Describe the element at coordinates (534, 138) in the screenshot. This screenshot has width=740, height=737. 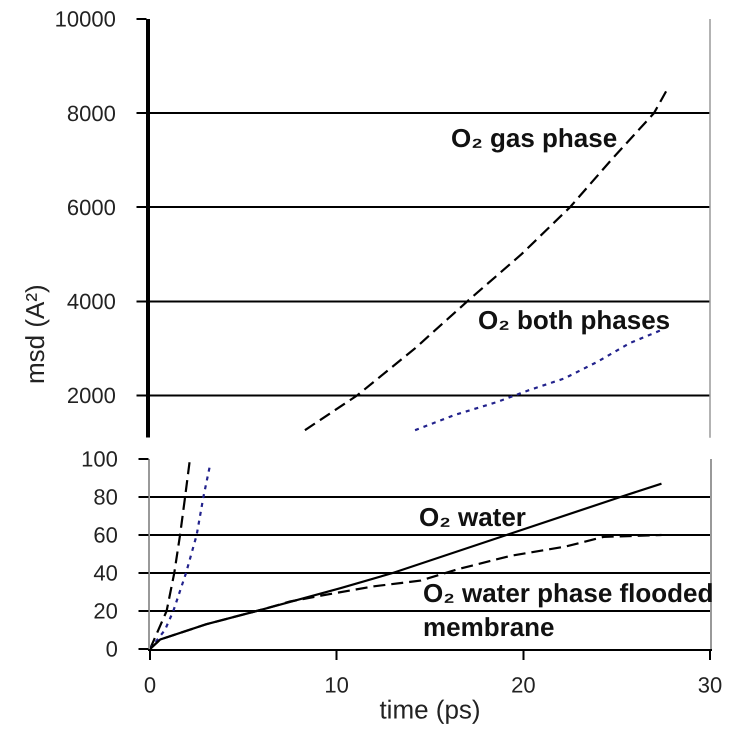
I see `series-label: O₂ gas phase` at that location.